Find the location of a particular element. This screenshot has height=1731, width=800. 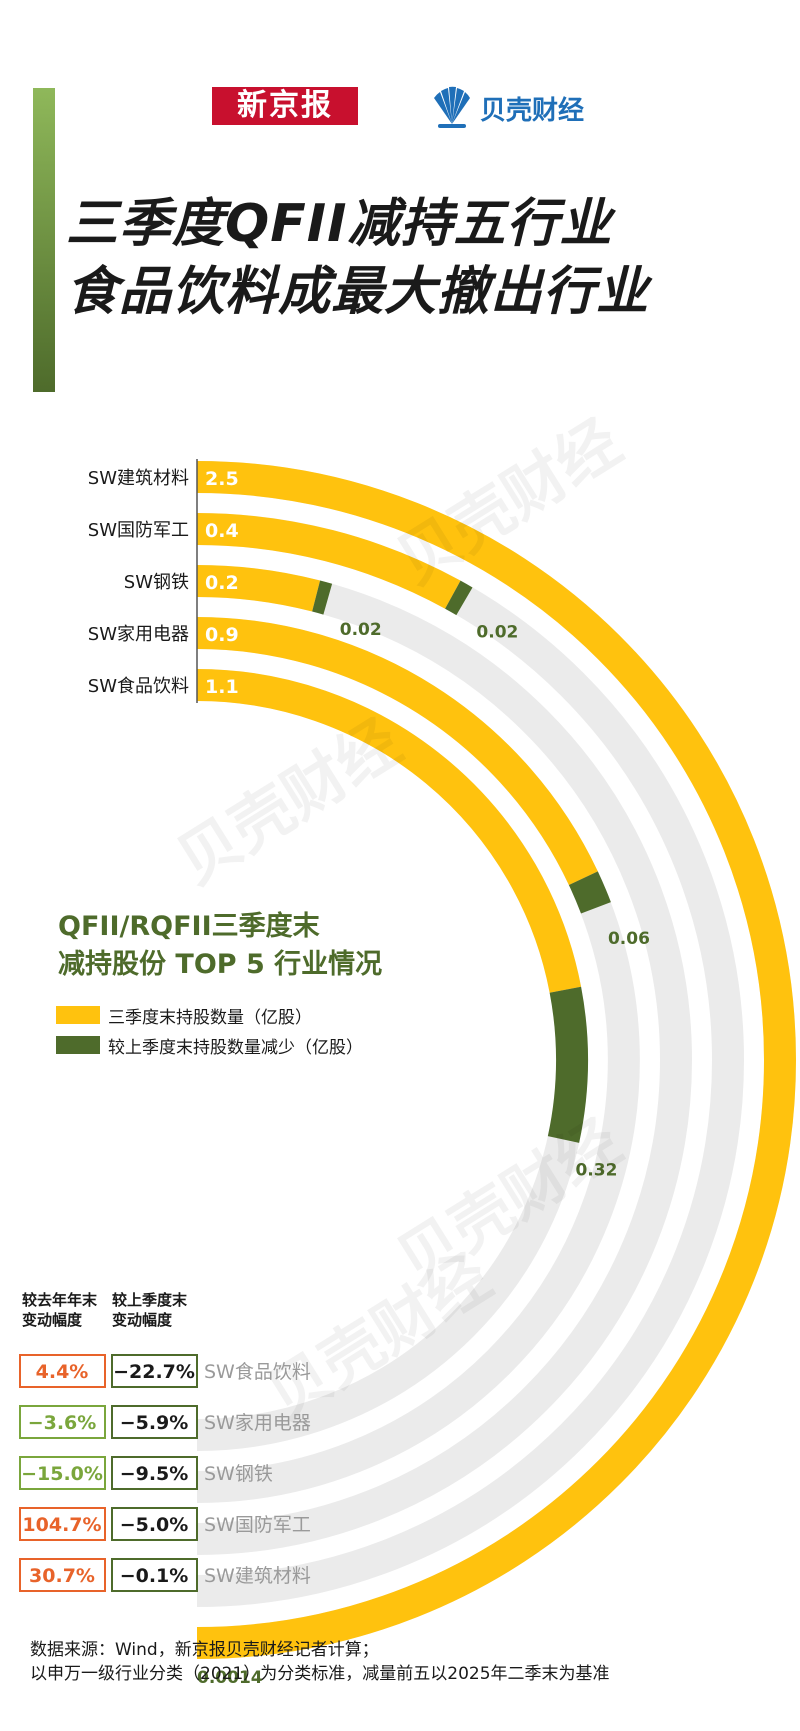

ytd-change-value: −3.6% is located at coordinates (62, 1423).